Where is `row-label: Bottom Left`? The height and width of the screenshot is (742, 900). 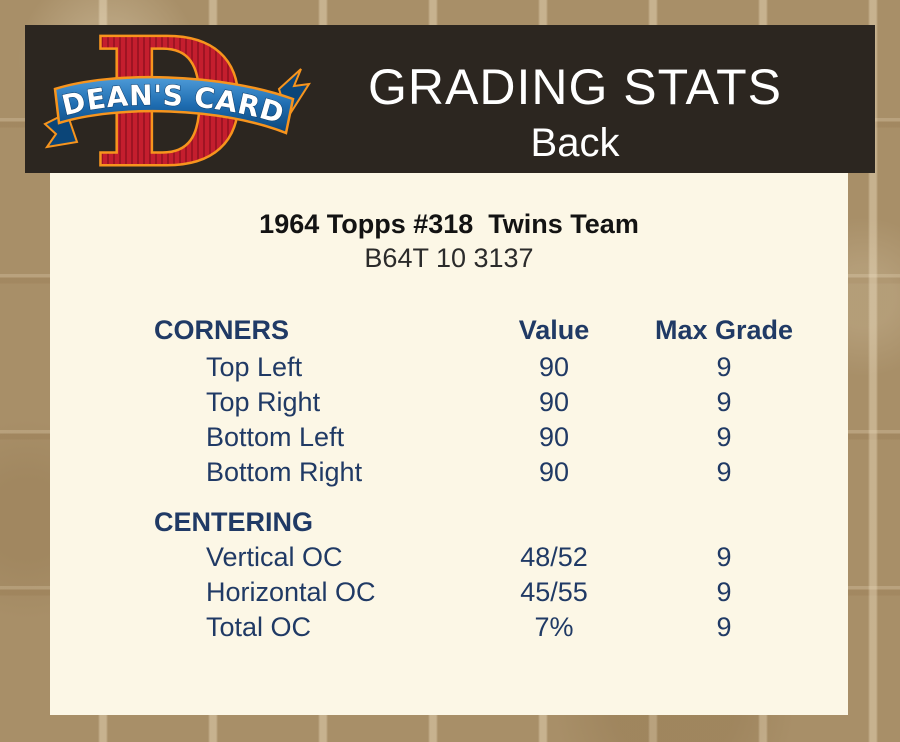
row-label: Bottom Left is located at coordinates (275, 437).